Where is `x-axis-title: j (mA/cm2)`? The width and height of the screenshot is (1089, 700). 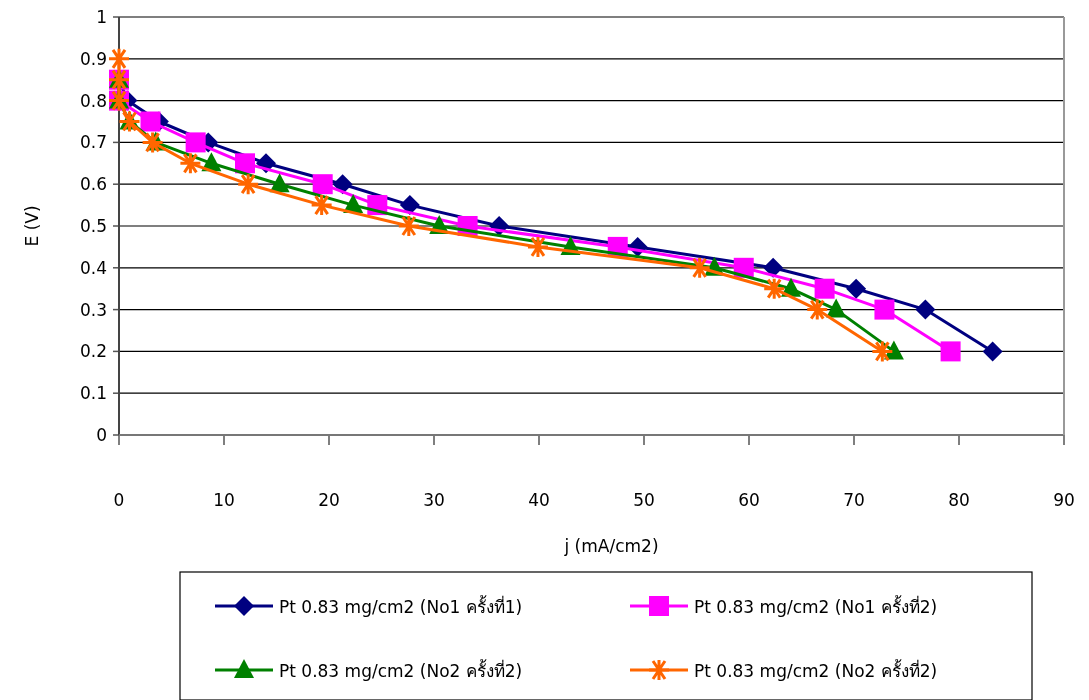
x-axis-title: j (mA/cm2) is located at coordinates (611, 546).